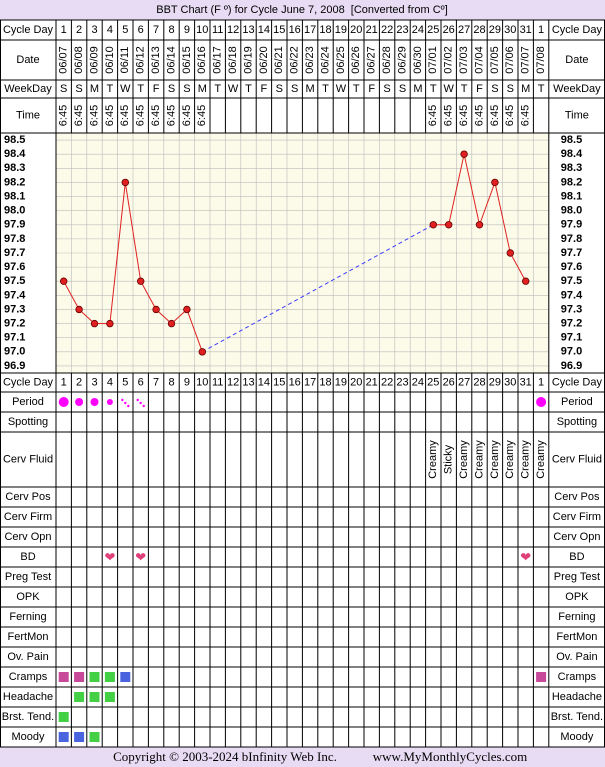  What do you see at coordinates (28, 637) in the screenshot?
I see `row-label: FertMon` at bounding box center [28, 637].